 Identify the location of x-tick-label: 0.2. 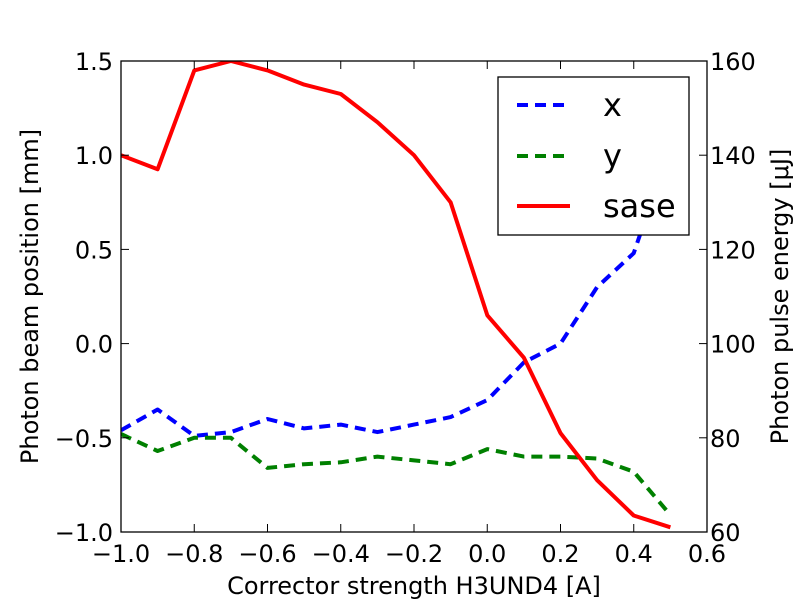
(560, 554).